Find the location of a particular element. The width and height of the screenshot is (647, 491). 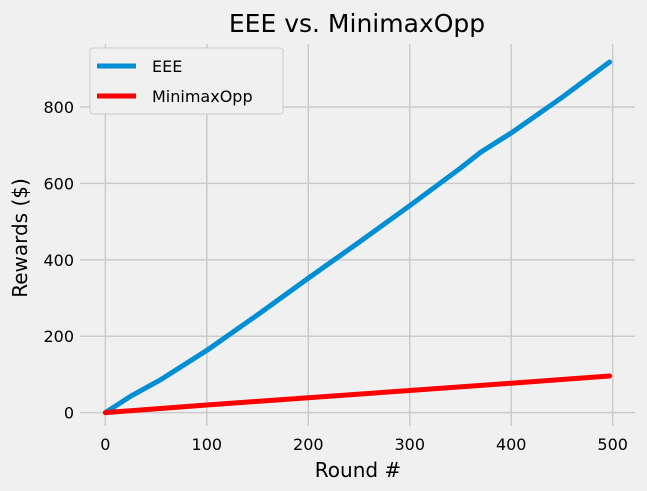

x-axis-label: Round # is located at coordinates (358, 470).